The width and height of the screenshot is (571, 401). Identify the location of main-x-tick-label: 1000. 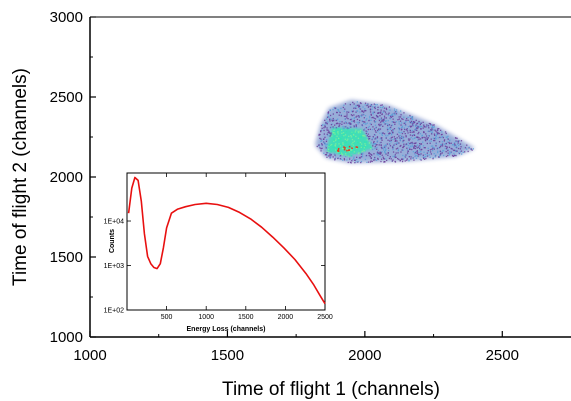
(89, 355).